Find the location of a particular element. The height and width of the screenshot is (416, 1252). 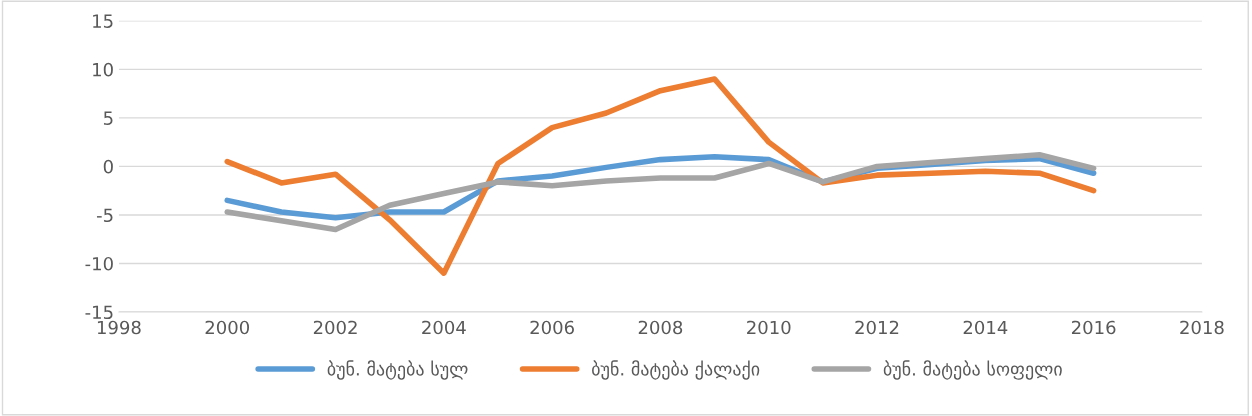

x-tick-label: 2004 is located at coordinates (444, 327).